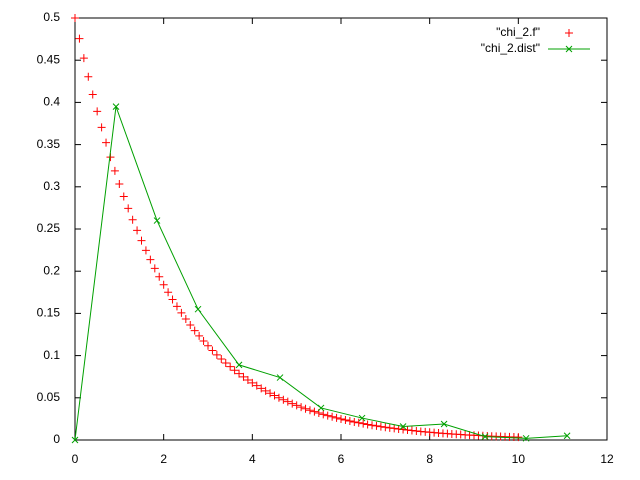  Describe the element at coordinates (56, 439) in the screenshot. I see `y-tick-label: 0` at that location.